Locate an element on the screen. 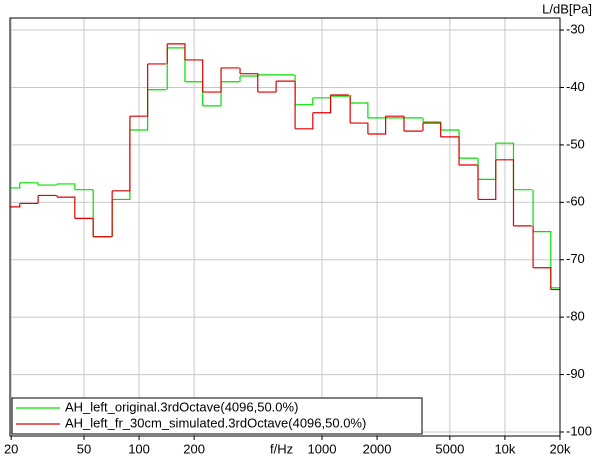 The height and width of the screenshot is (462, 597). y-axis-label: L/dB[Pa] is located at coordinates (567, 8).